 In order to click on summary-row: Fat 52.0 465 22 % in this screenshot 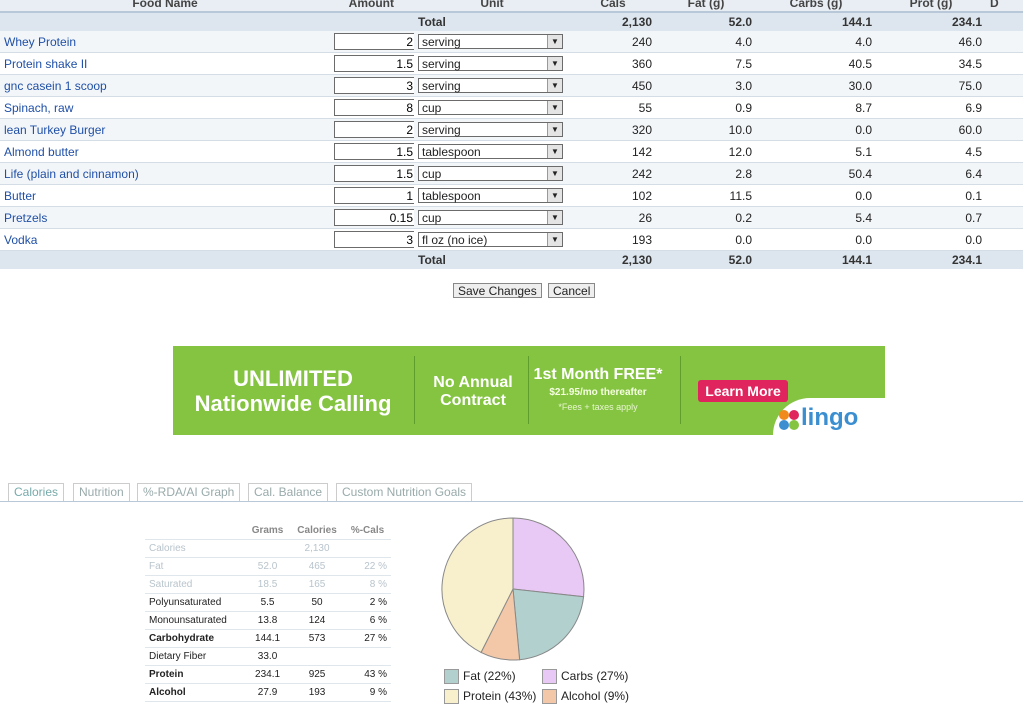, I will do `click(268, 566)`.